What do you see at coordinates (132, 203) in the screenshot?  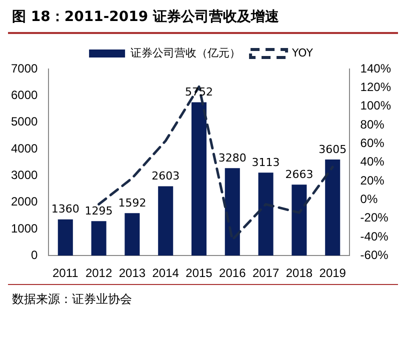 I see `data-label: 1592` at bounding box center [132, 203].